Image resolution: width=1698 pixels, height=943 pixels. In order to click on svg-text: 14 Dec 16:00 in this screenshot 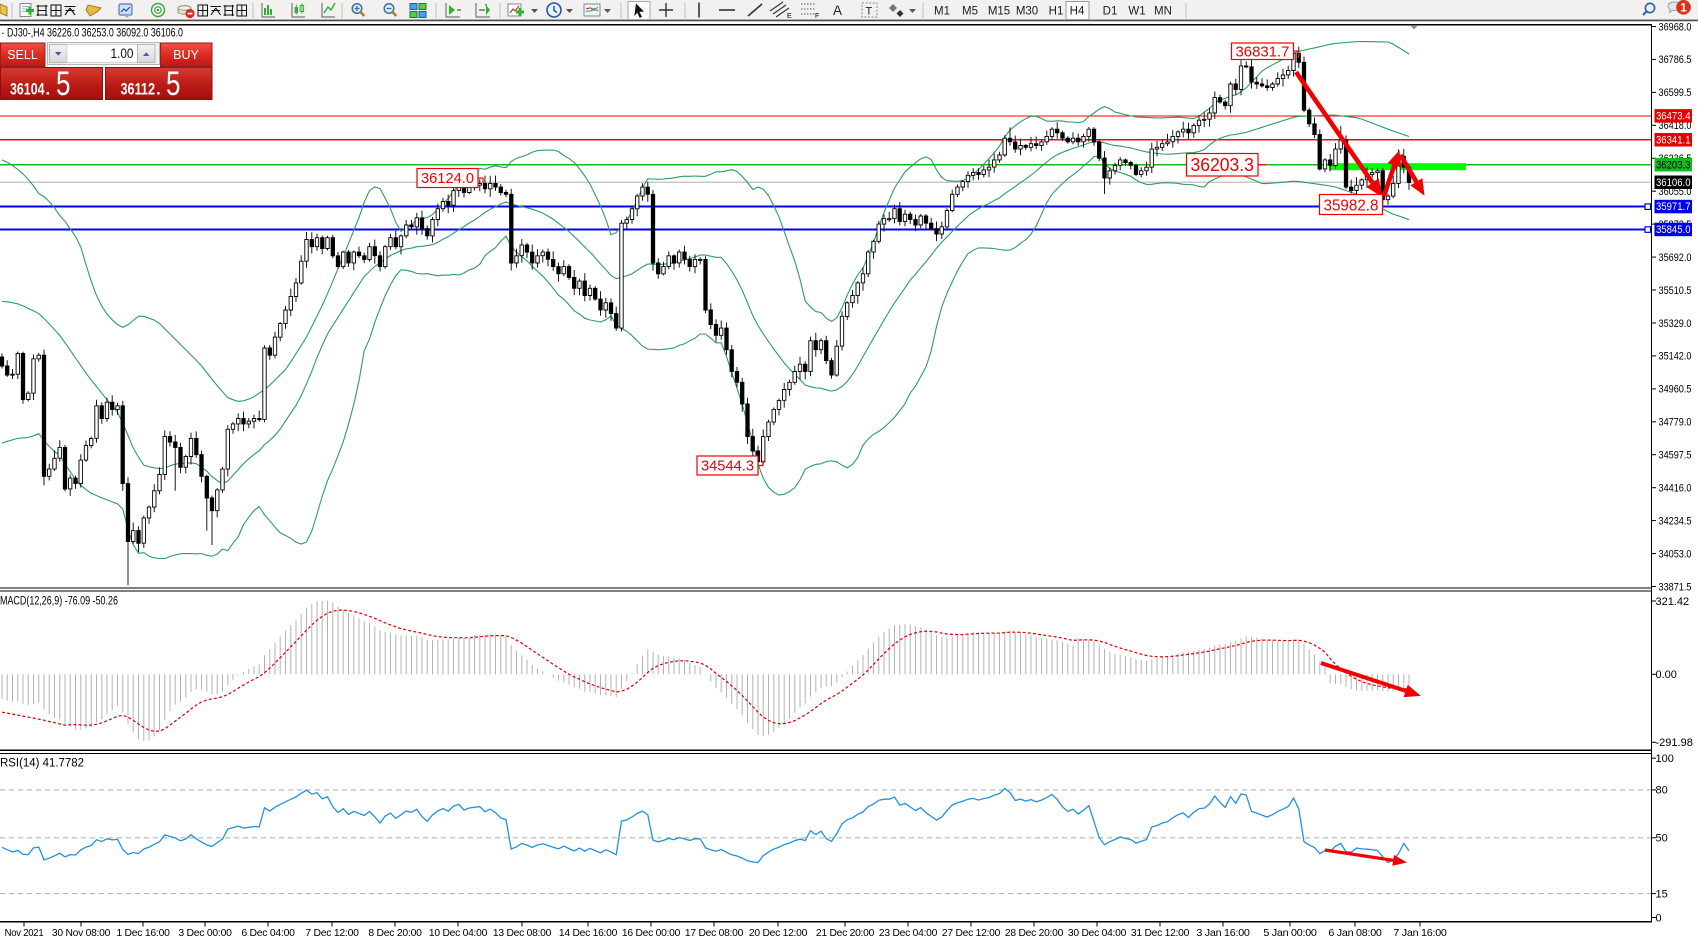, I will do `click(588, 933)`.